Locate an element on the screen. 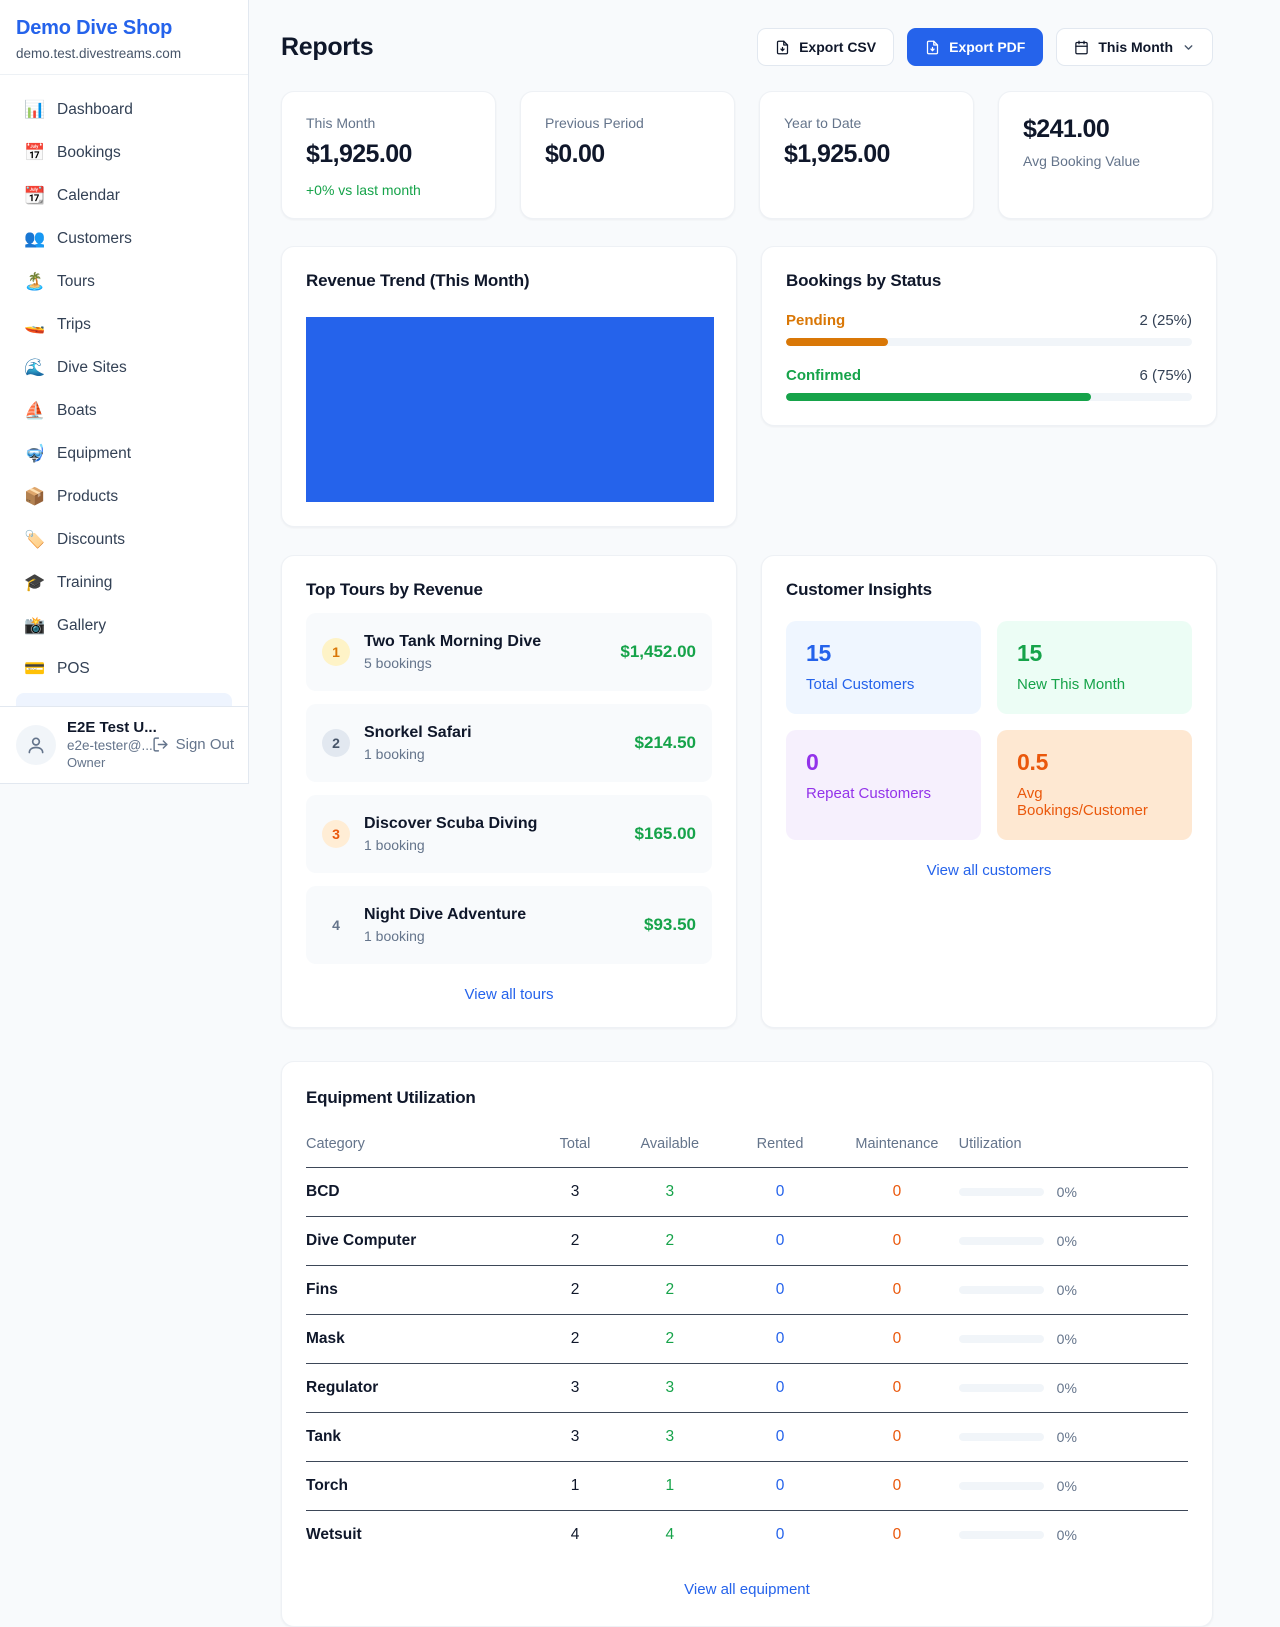 The width and height of the screenshot is (1280, 1627). view-all-tours-link: View all tours is located at coordinates (509, 994).